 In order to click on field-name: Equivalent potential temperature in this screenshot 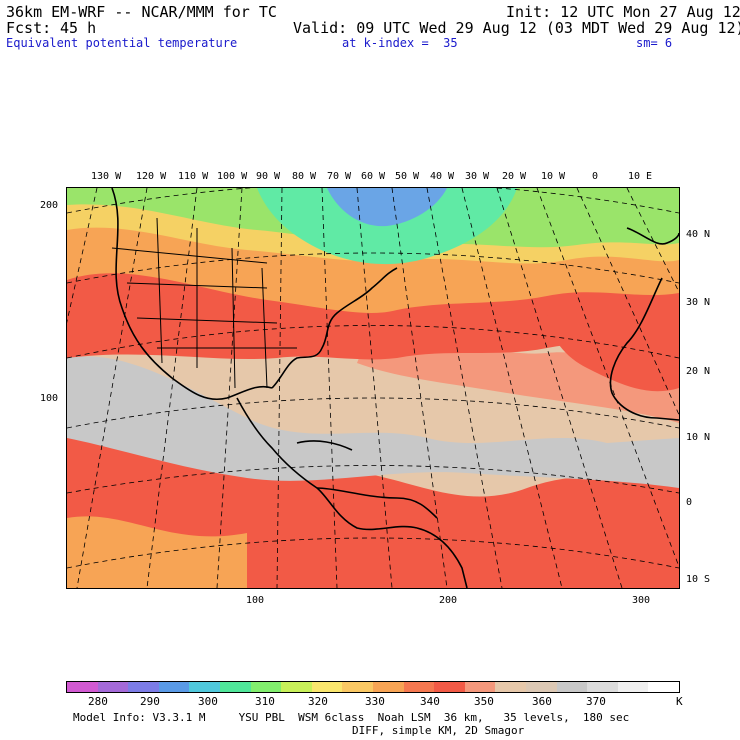, I will do `click(122, 43)`.